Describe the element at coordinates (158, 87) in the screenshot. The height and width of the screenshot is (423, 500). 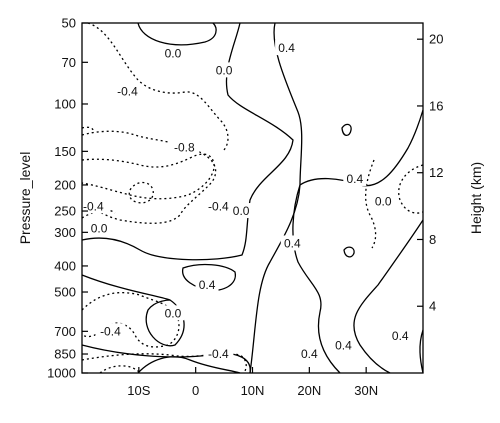
I see `contour-neg-upper` at that location.